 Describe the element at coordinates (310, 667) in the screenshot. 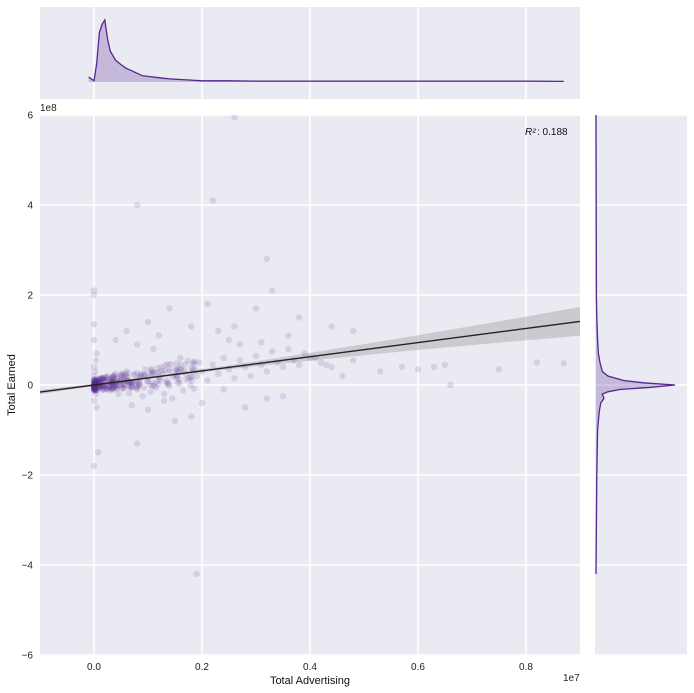

I see `x-tick-label: 0.4` at that location.